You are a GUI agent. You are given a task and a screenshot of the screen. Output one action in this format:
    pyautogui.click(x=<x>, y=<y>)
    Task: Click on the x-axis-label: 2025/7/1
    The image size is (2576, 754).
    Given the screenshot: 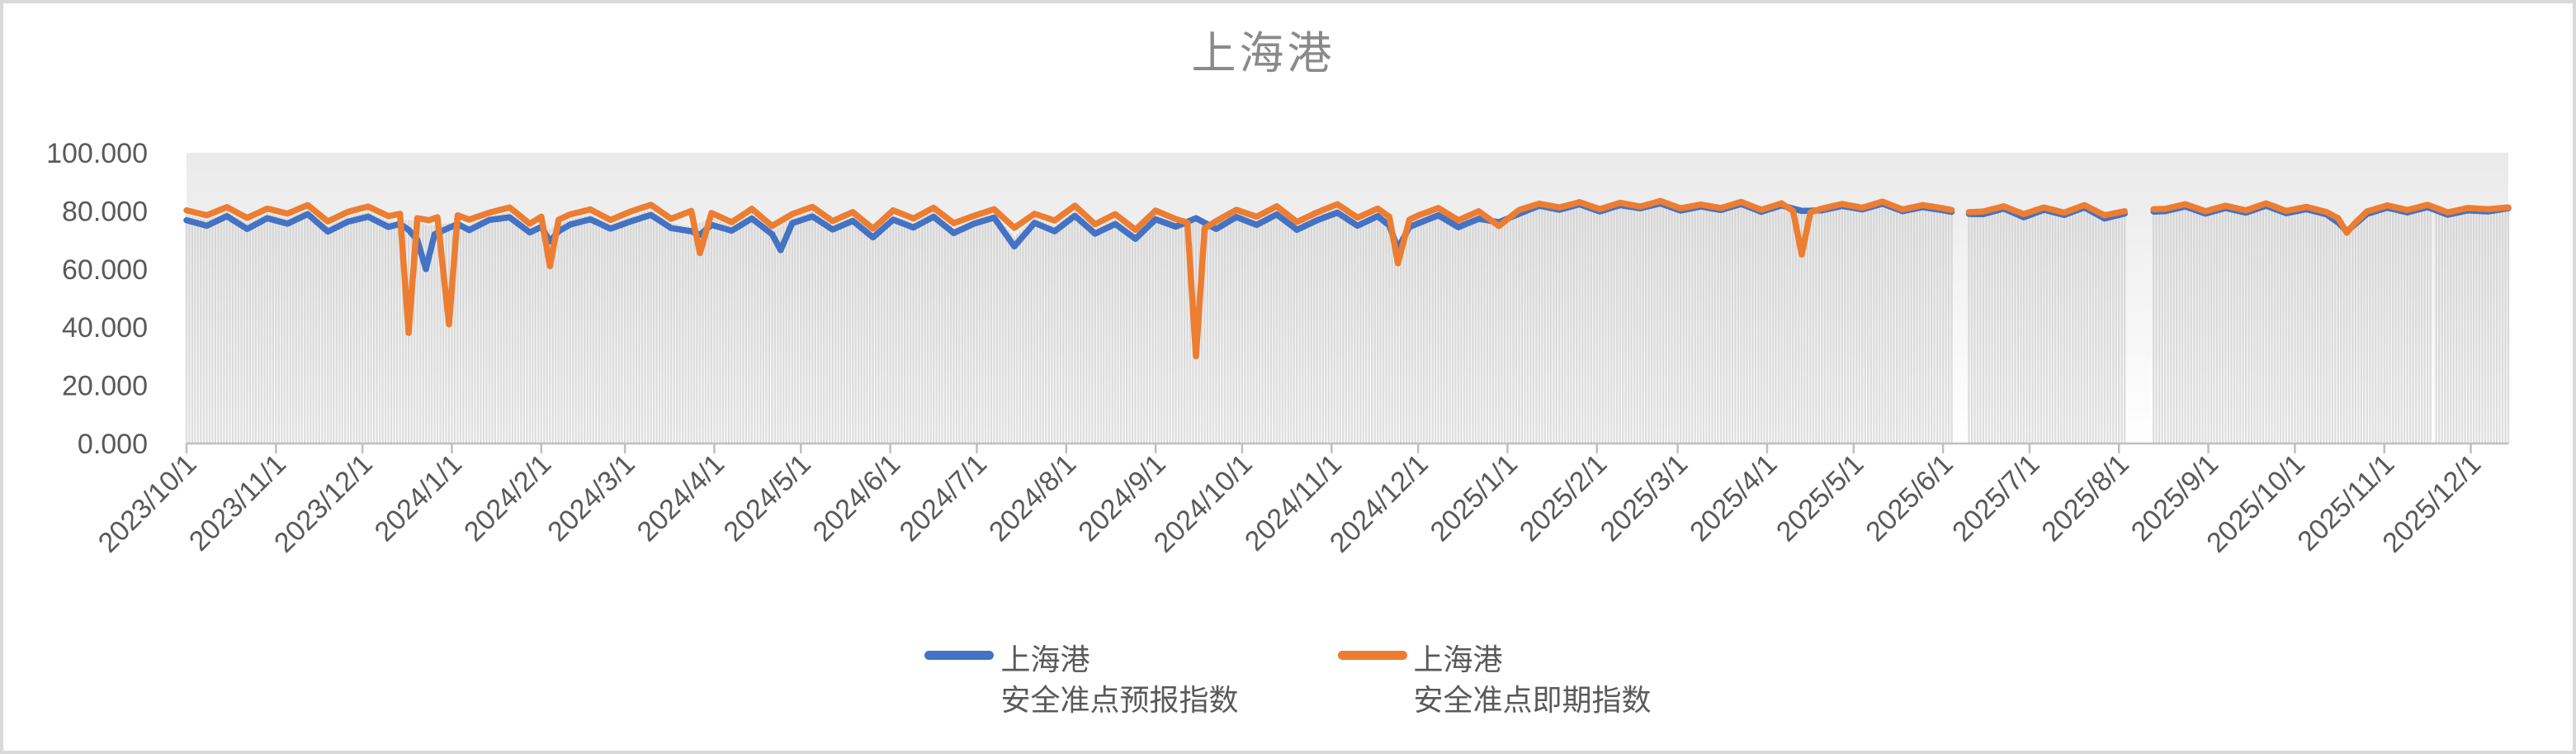 What is the action you would take?
    pyautogui.click(x=1996, y=498)
    